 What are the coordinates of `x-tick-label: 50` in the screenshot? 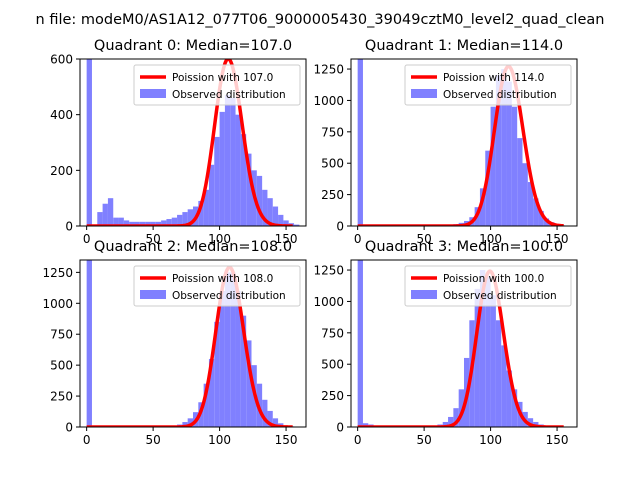 It's located at (423, 440).